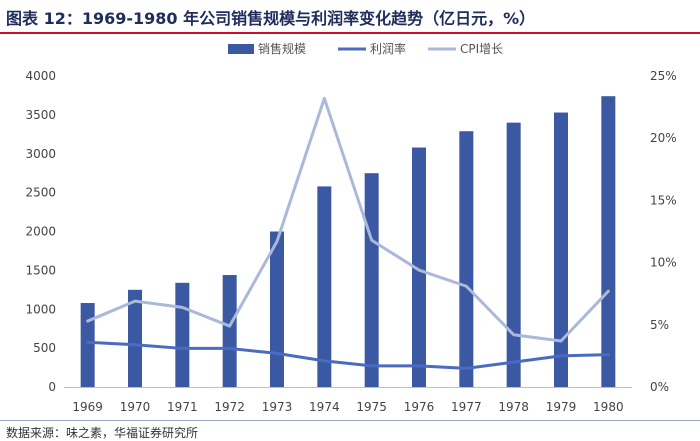 This screenshot has width=700, height=441. What do you see at coordinates (40, 270) in the screenshot?
I see `left-axis-tick-label: 1500` at bounding box center [40, 270].